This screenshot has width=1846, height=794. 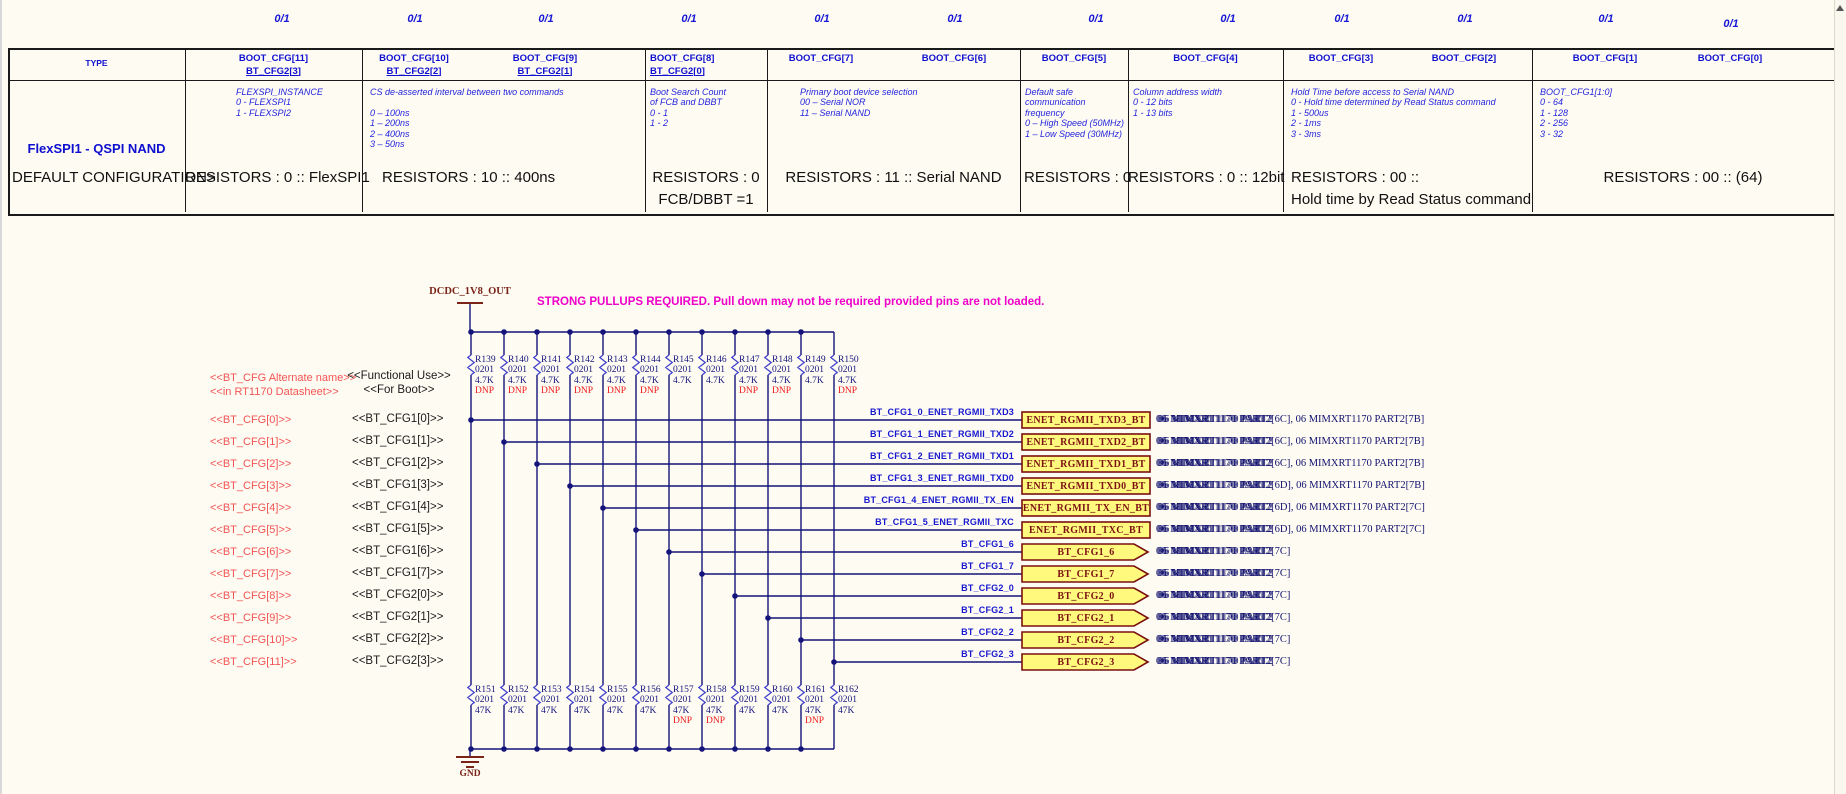 What do you see at coordinates (1045, 112) in the screenshot?
I see `desc-line: frequency` at bounding box center [1045, 112].